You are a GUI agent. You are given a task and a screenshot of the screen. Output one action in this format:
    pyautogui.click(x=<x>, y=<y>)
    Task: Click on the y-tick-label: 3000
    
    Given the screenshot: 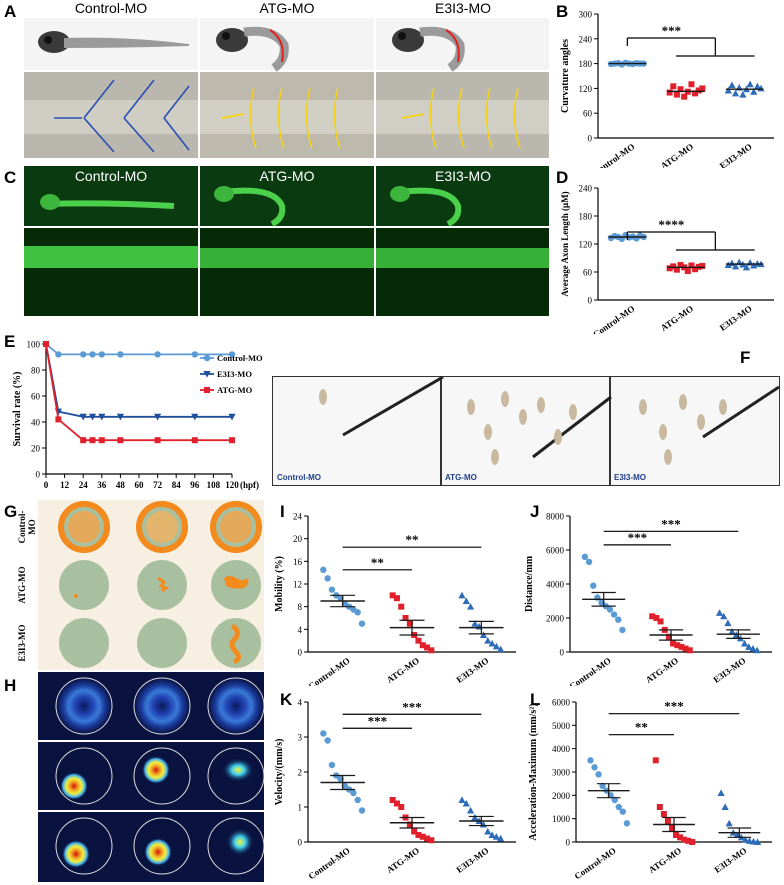 What is the action you would take?
    pyautogui.click(x=561, y=773)
    